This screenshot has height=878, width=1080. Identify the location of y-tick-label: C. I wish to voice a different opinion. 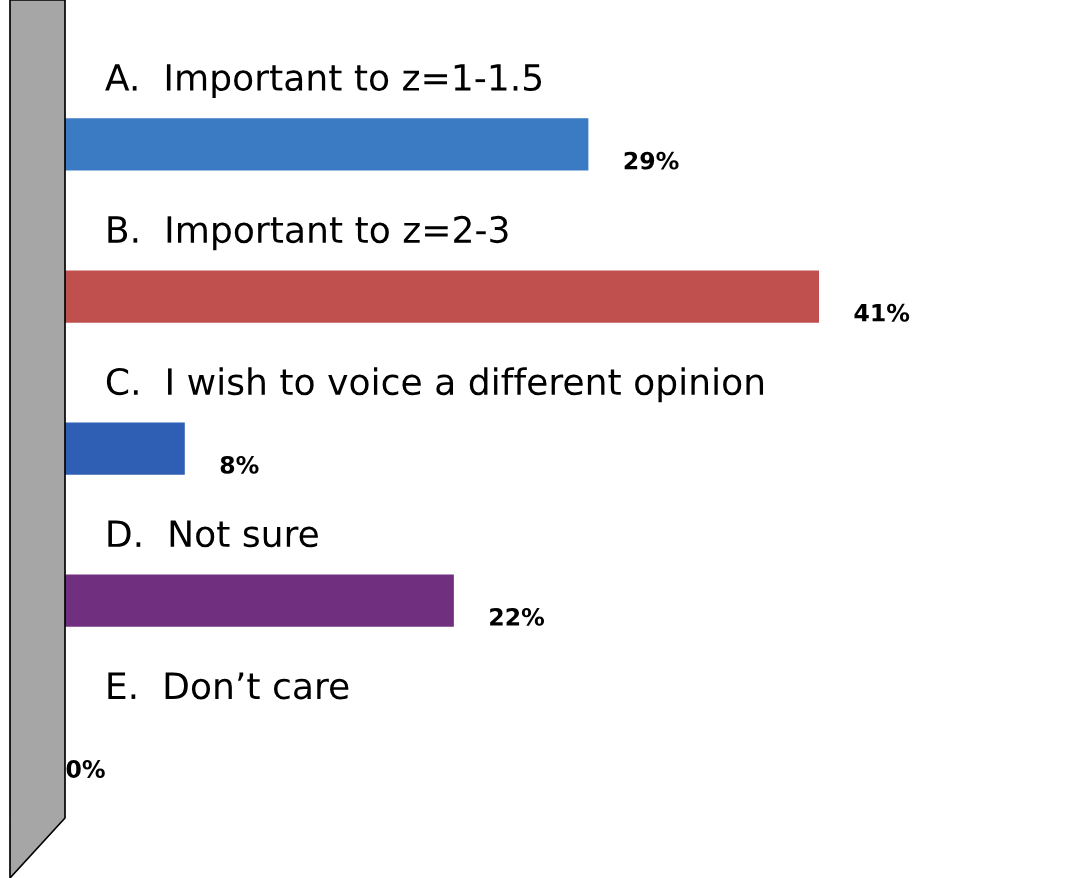
(435, 385).